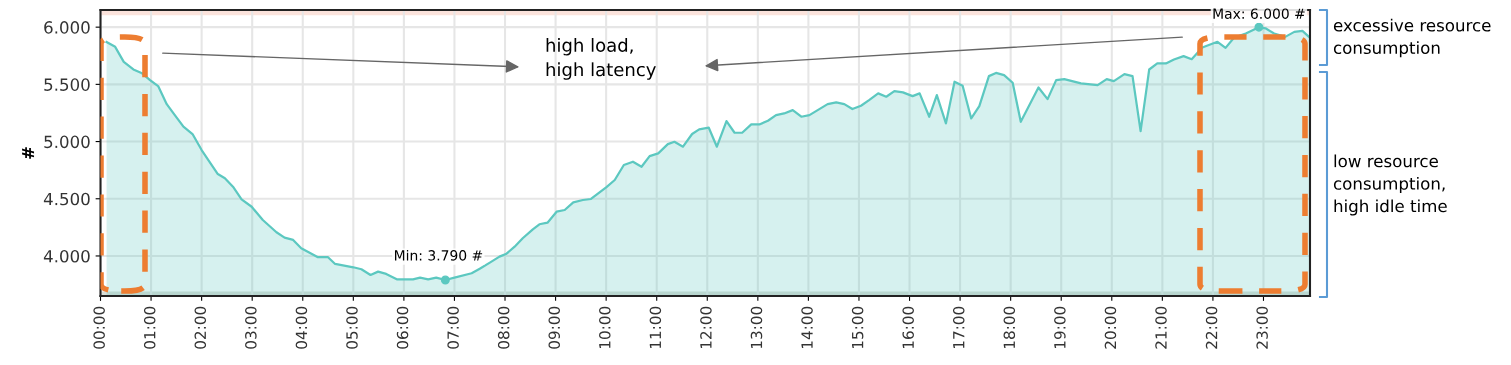 Image resolution: width=1511 pixels, height=365 pixels. What do you see at coordinates (1009, 327) in the screenshot?
I see `x-tick-label: 18:00` at bounding box center [1009, 327].